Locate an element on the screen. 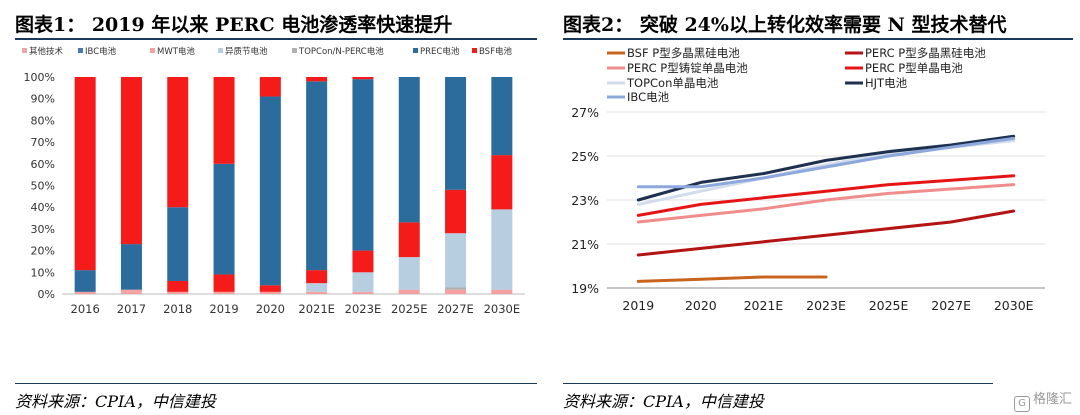 The image size is (1080, 415). figure2-source-rule is located at coordinates (778, 383).